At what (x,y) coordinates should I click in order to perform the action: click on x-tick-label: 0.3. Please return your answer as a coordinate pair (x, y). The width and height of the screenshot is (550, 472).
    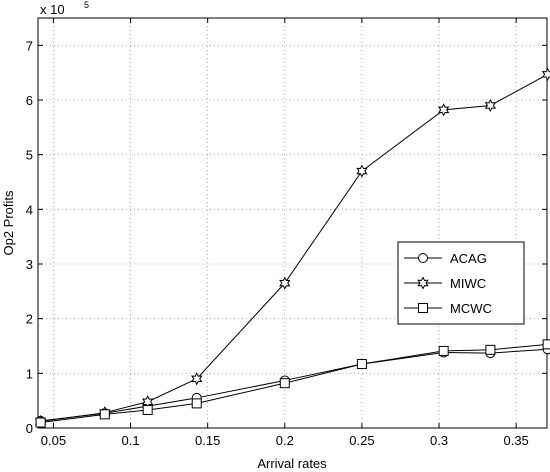
    Looking at the image, I should click on (439, 440).